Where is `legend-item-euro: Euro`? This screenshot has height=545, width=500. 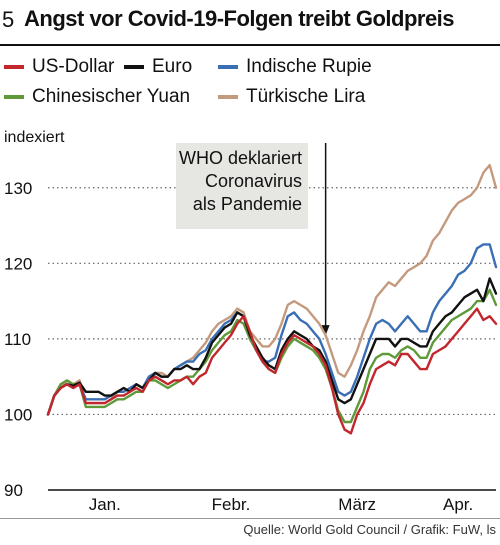 legend-item-euro: Euro is located at coordinates (158, 67).